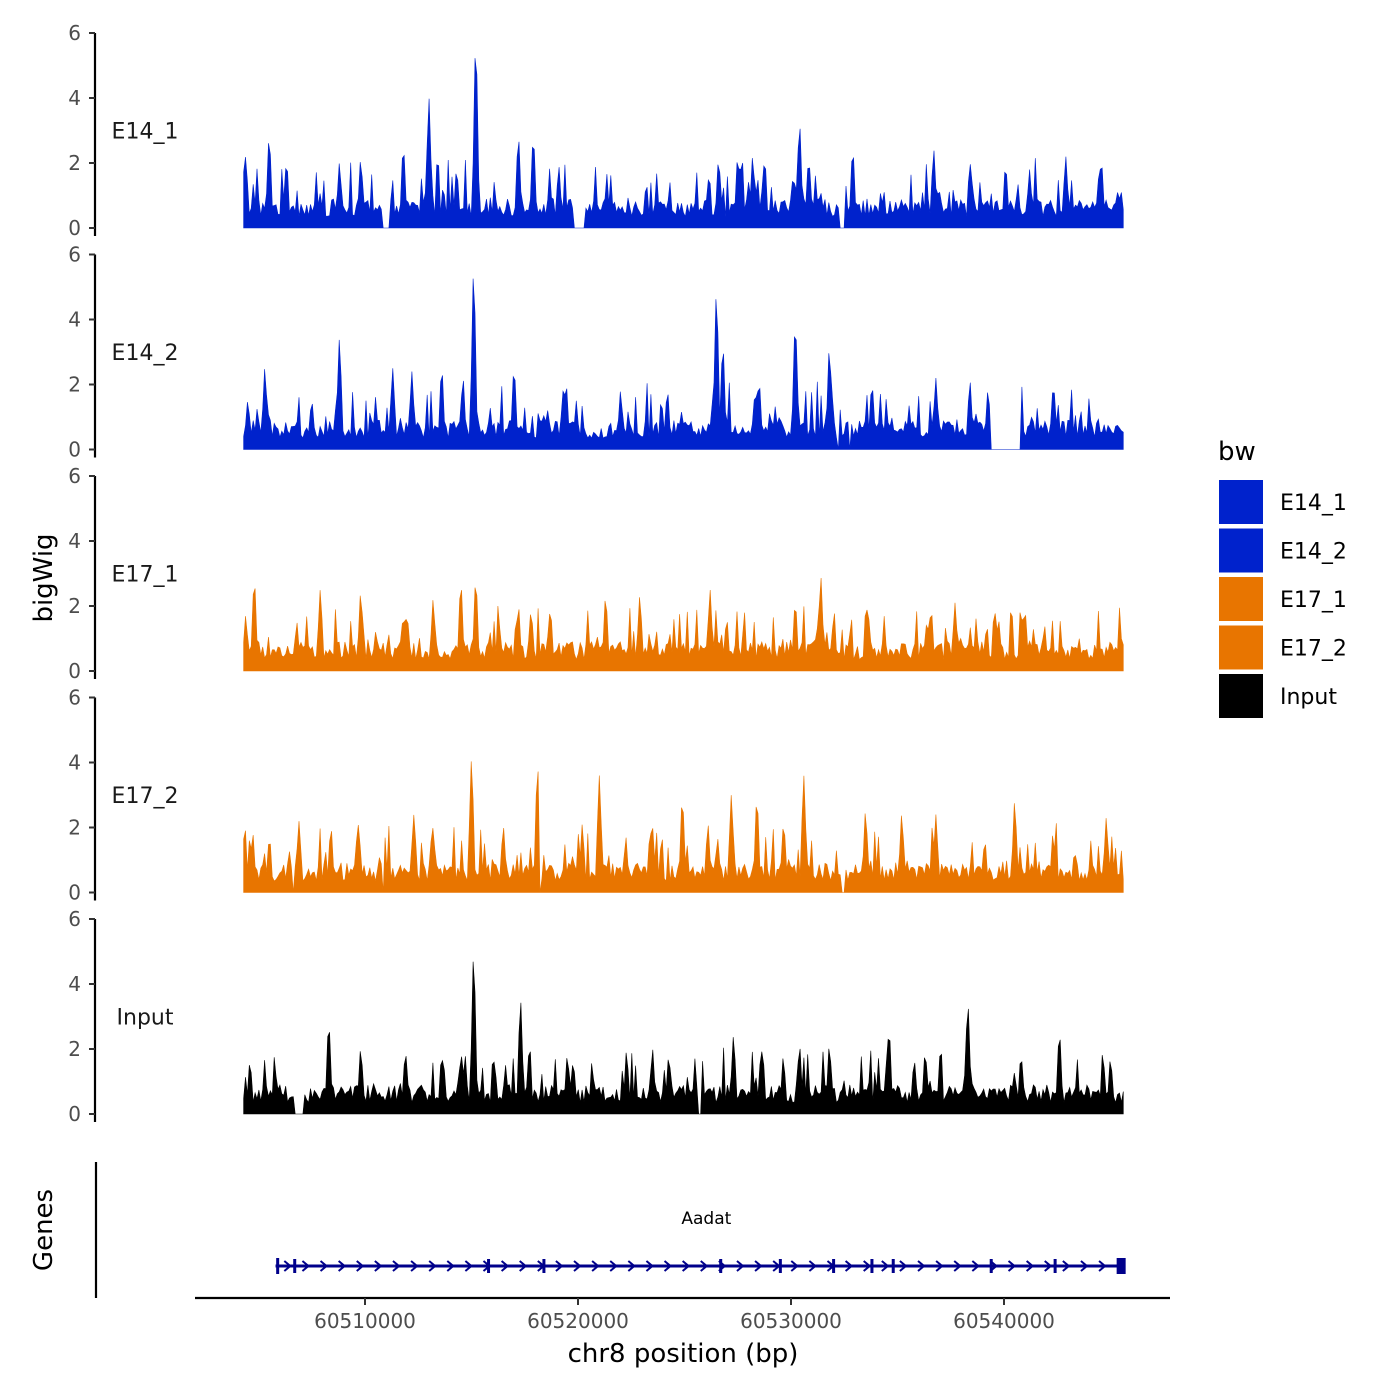 The width and height of the screenshot is (1400, 1400). Describe the element at coordinates (145, 1018) in the screenshot. I see `track-label: Input` at that location.